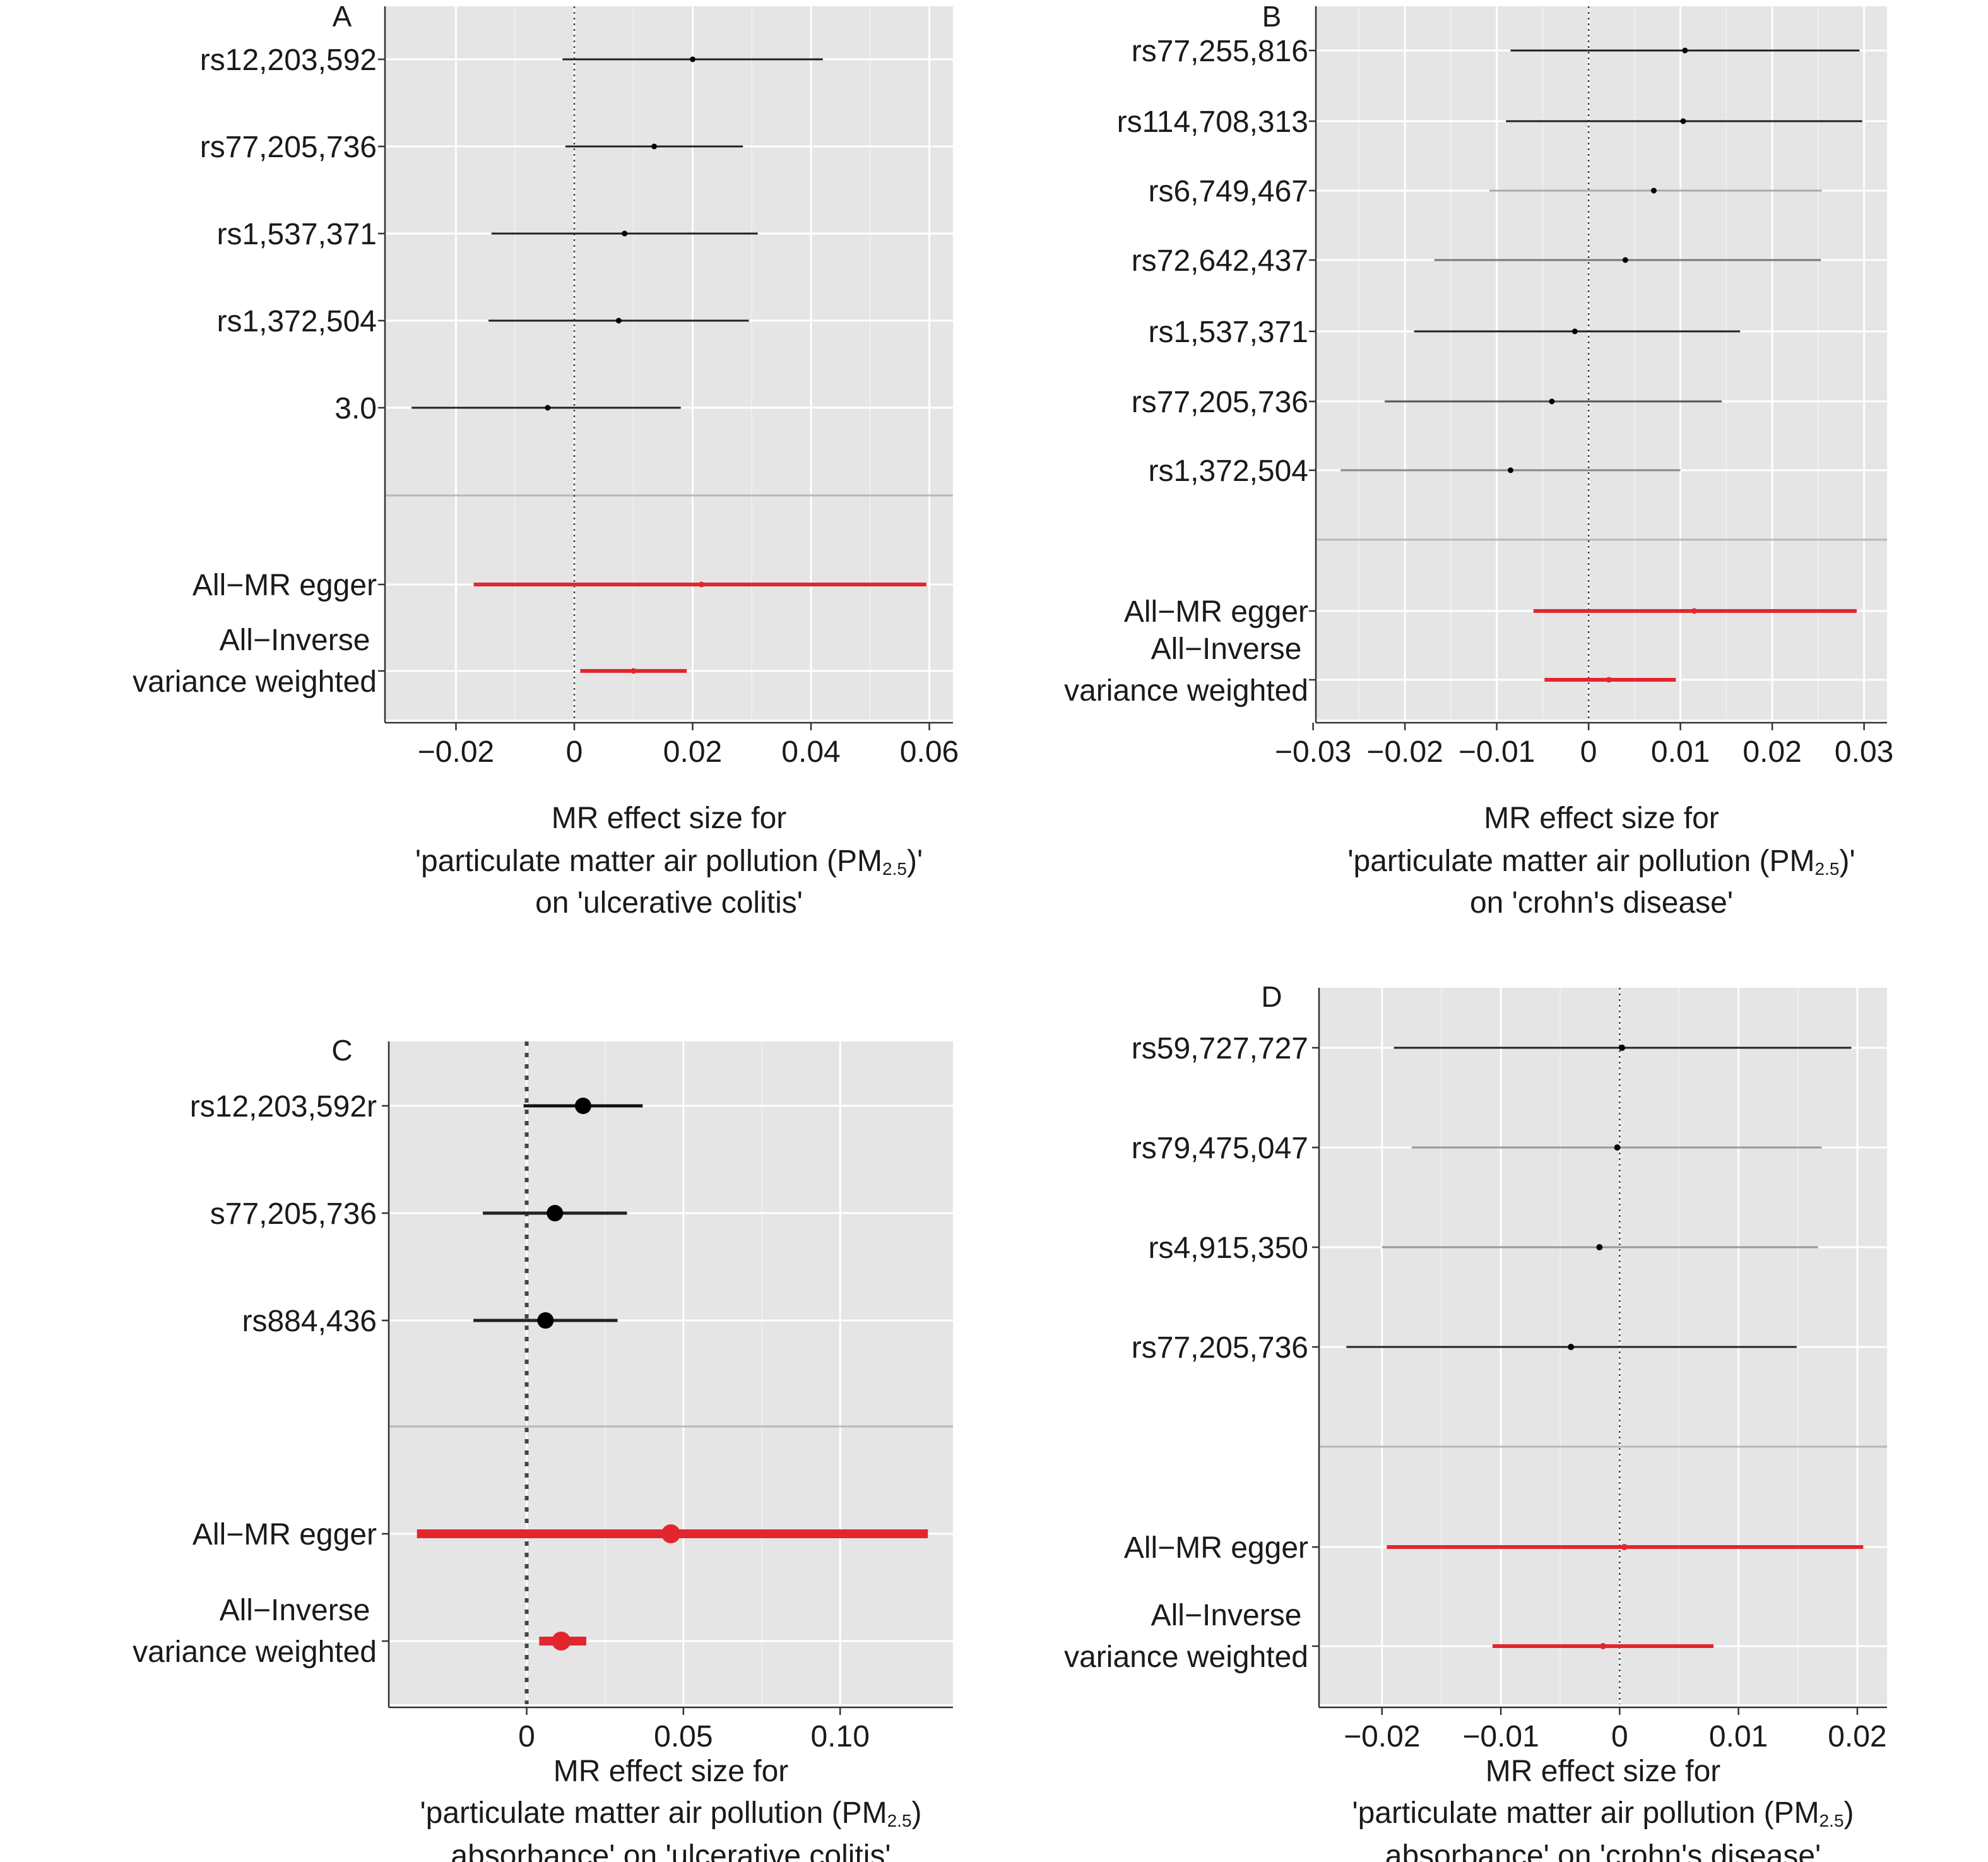  What do you see at coordinates (1228, 192) in the screenshot?
I see `snp-label: rs6,749,467` at bounding box center [1228, 192].